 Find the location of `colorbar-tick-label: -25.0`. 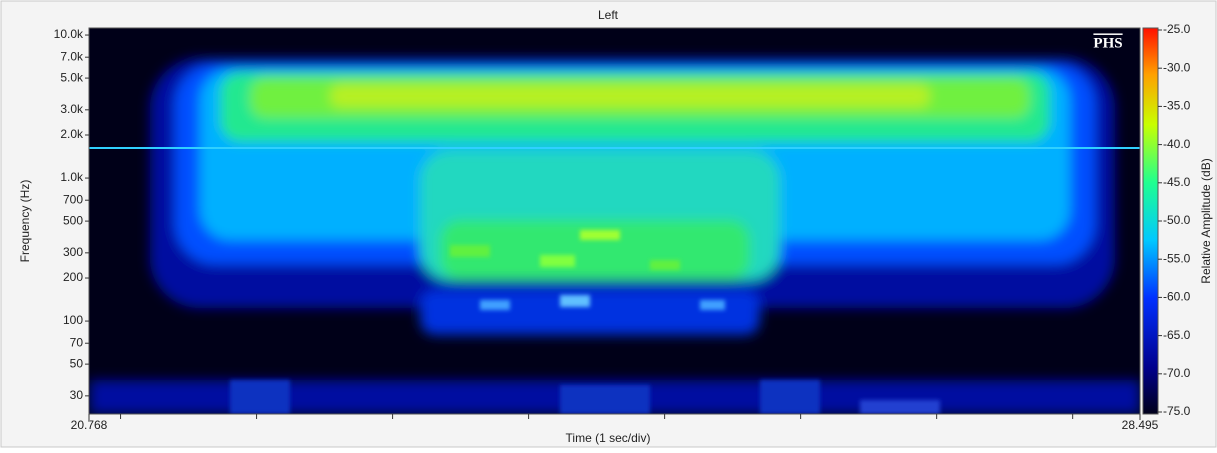

colorbar-tick-label: -25.0 is located at coordinates (1177, 29).